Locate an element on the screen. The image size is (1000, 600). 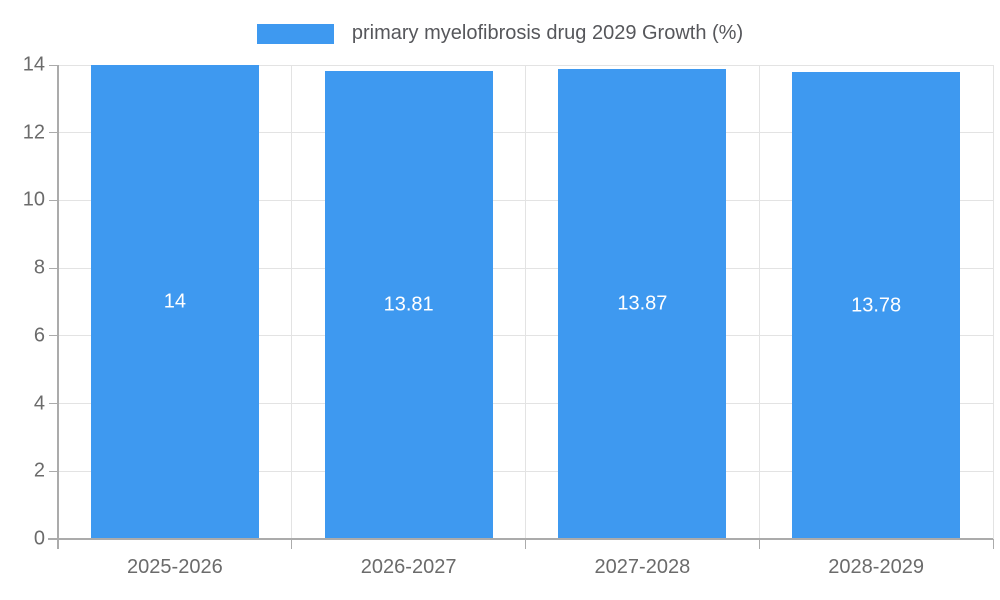
bar-value-label: 13.87 is located at coordinates (642, 303).